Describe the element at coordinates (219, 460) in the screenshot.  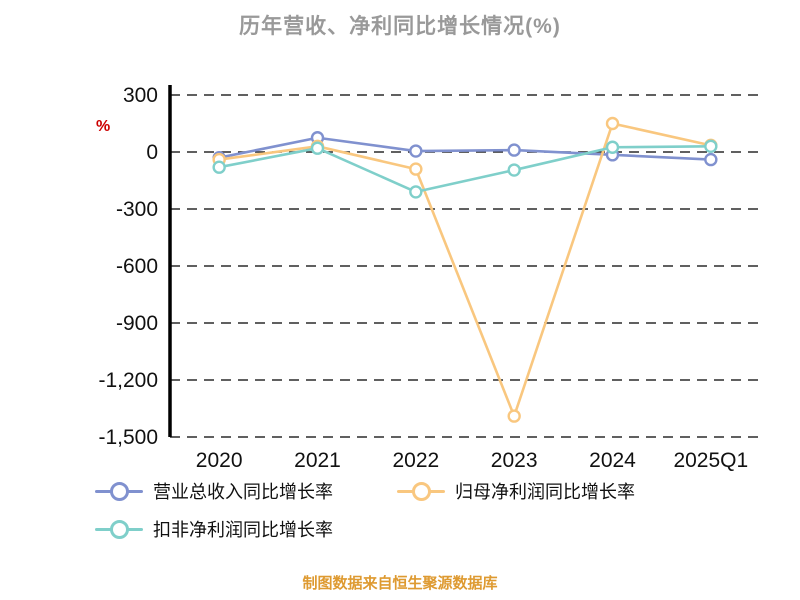
I see `svg-text: 2020` at that location.